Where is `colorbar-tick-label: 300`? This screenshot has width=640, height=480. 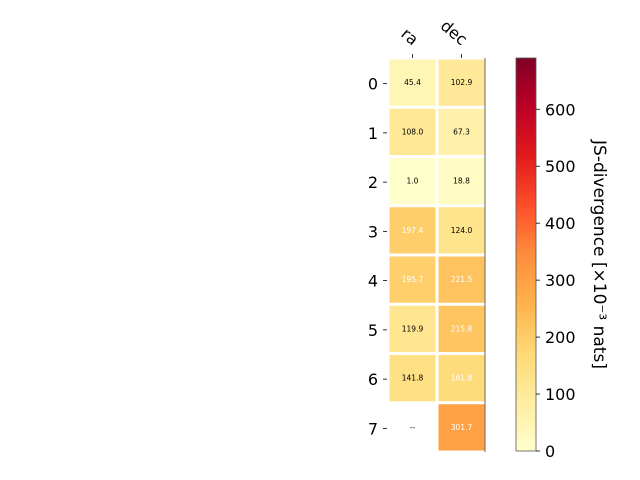 colorbar-tick-label: 300 is located at coordinates (560, 280).